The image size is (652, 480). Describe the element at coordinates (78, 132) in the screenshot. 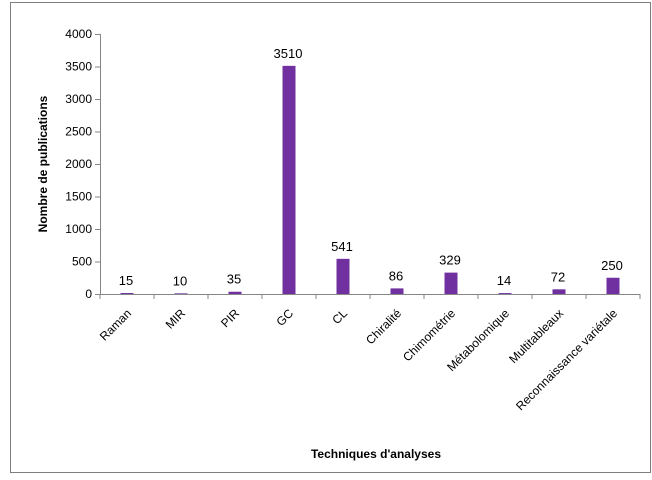

I see `y-tick-label: 2500` at that location.